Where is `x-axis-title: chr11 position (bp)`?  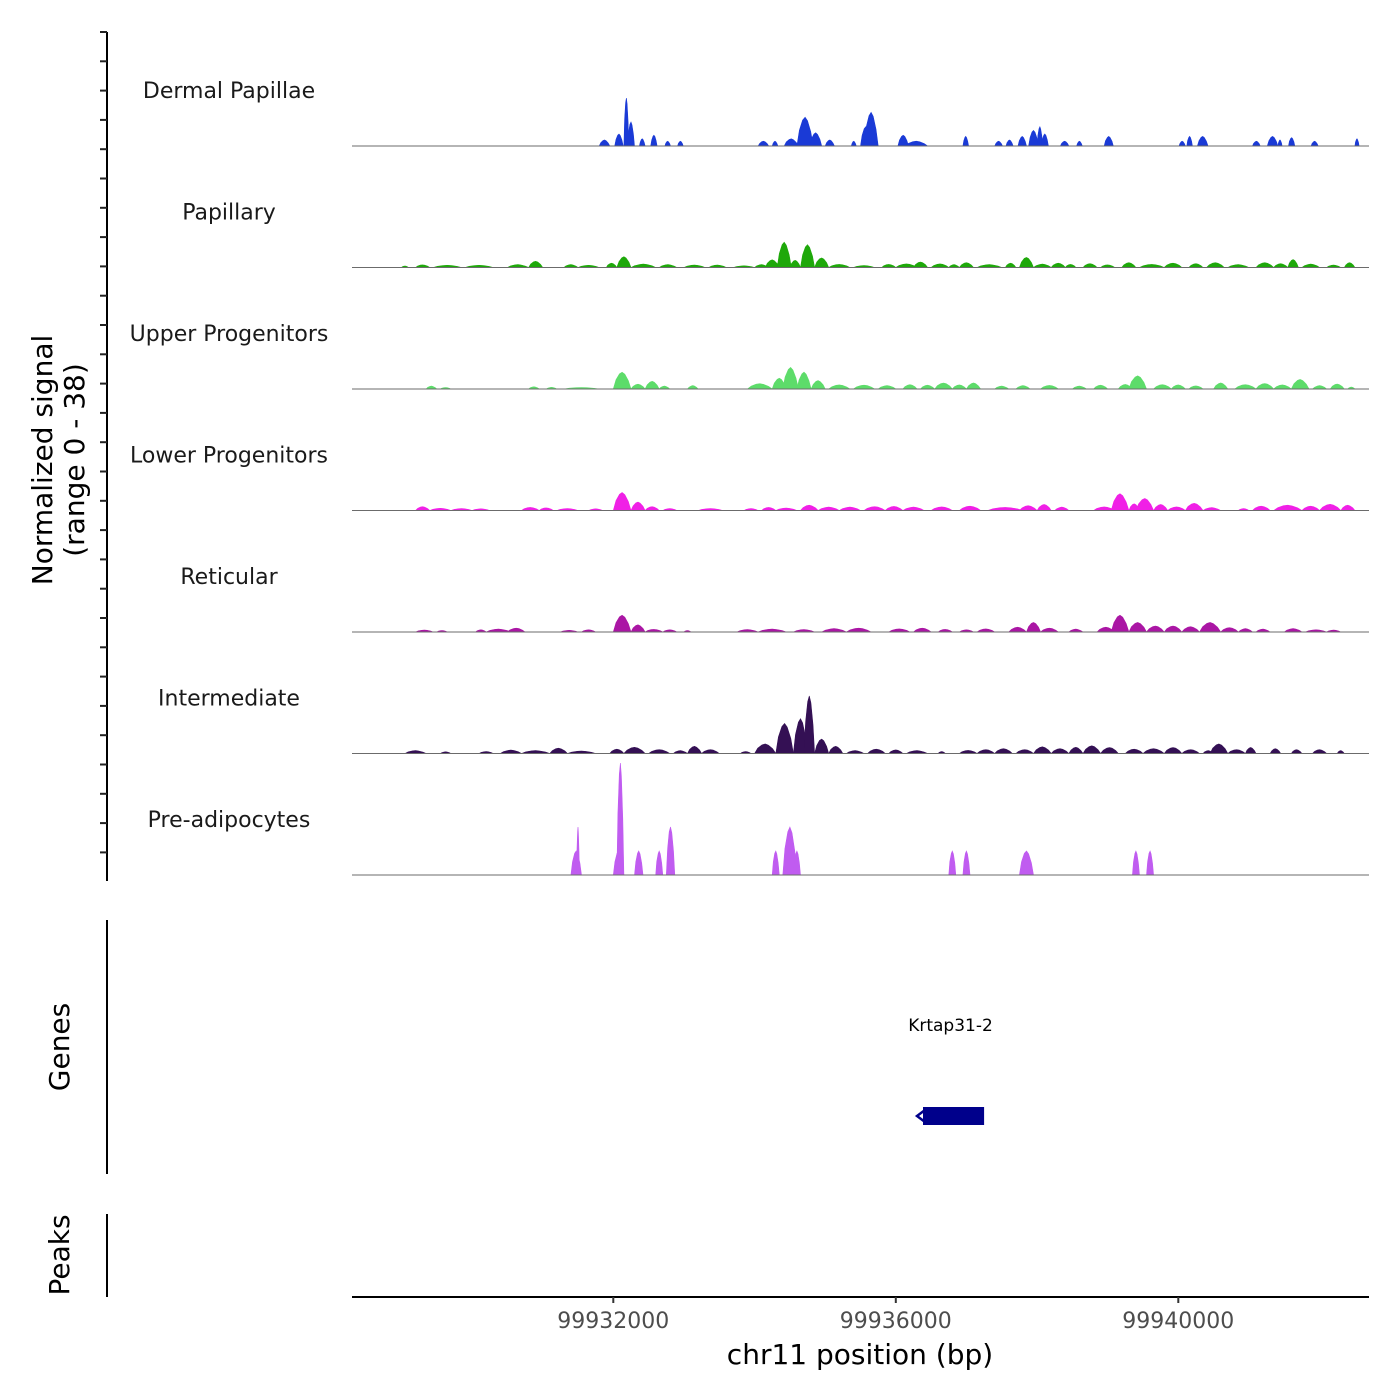 x-axis-title: chr11 position (bp) is located at coordinates (860, 1354).